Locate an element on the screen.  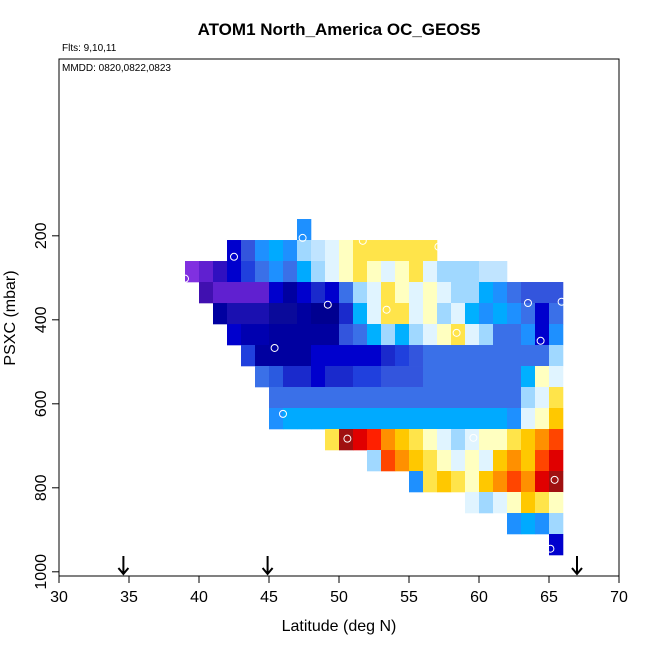
x-axis-label: Latitude (deg N) is located at coordinates (339, 626).